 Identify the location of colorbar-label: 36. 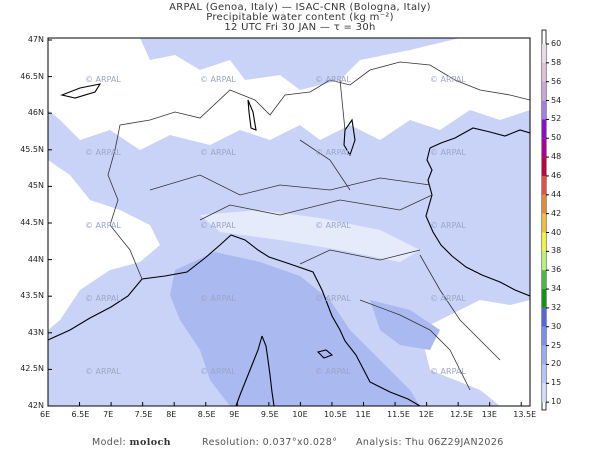
(556, 270).